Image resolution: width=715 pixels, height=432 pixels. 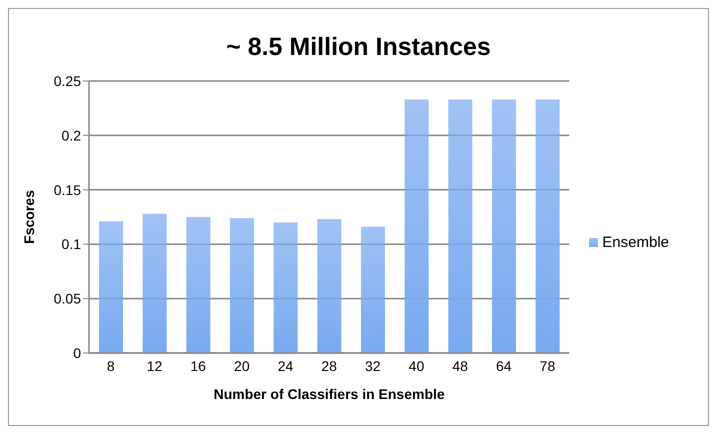 What do you see at coordinates (242, 366) in the screenshot?
I see `x-tick-label: 20` at bounding box center [242, 366].